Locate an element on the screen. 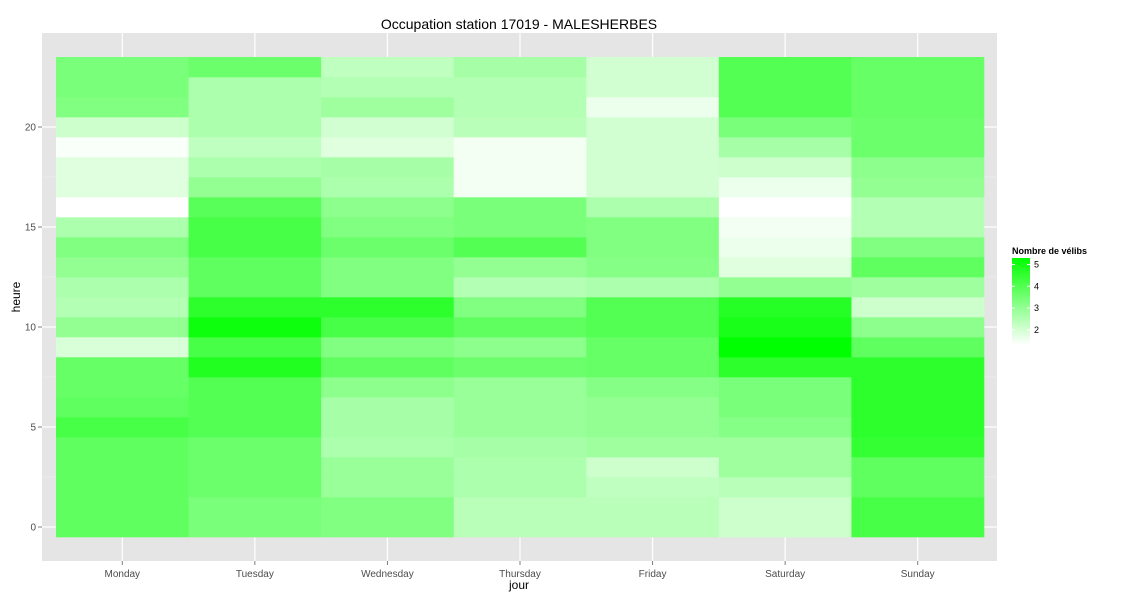  x-axis-title: jour is located at coordinates (518, 585).